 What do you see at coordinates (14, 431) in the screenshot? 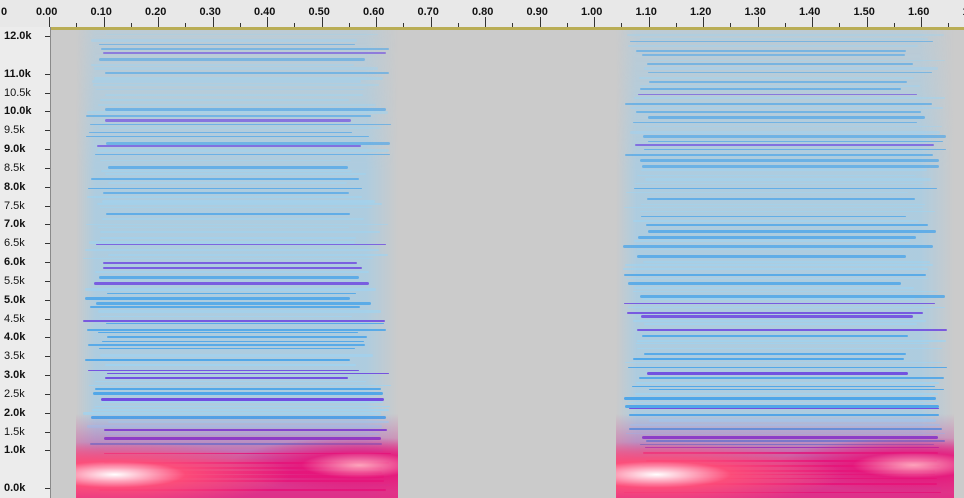
I see `frequency-label: 1.5k` at bounding box center [14, 431].